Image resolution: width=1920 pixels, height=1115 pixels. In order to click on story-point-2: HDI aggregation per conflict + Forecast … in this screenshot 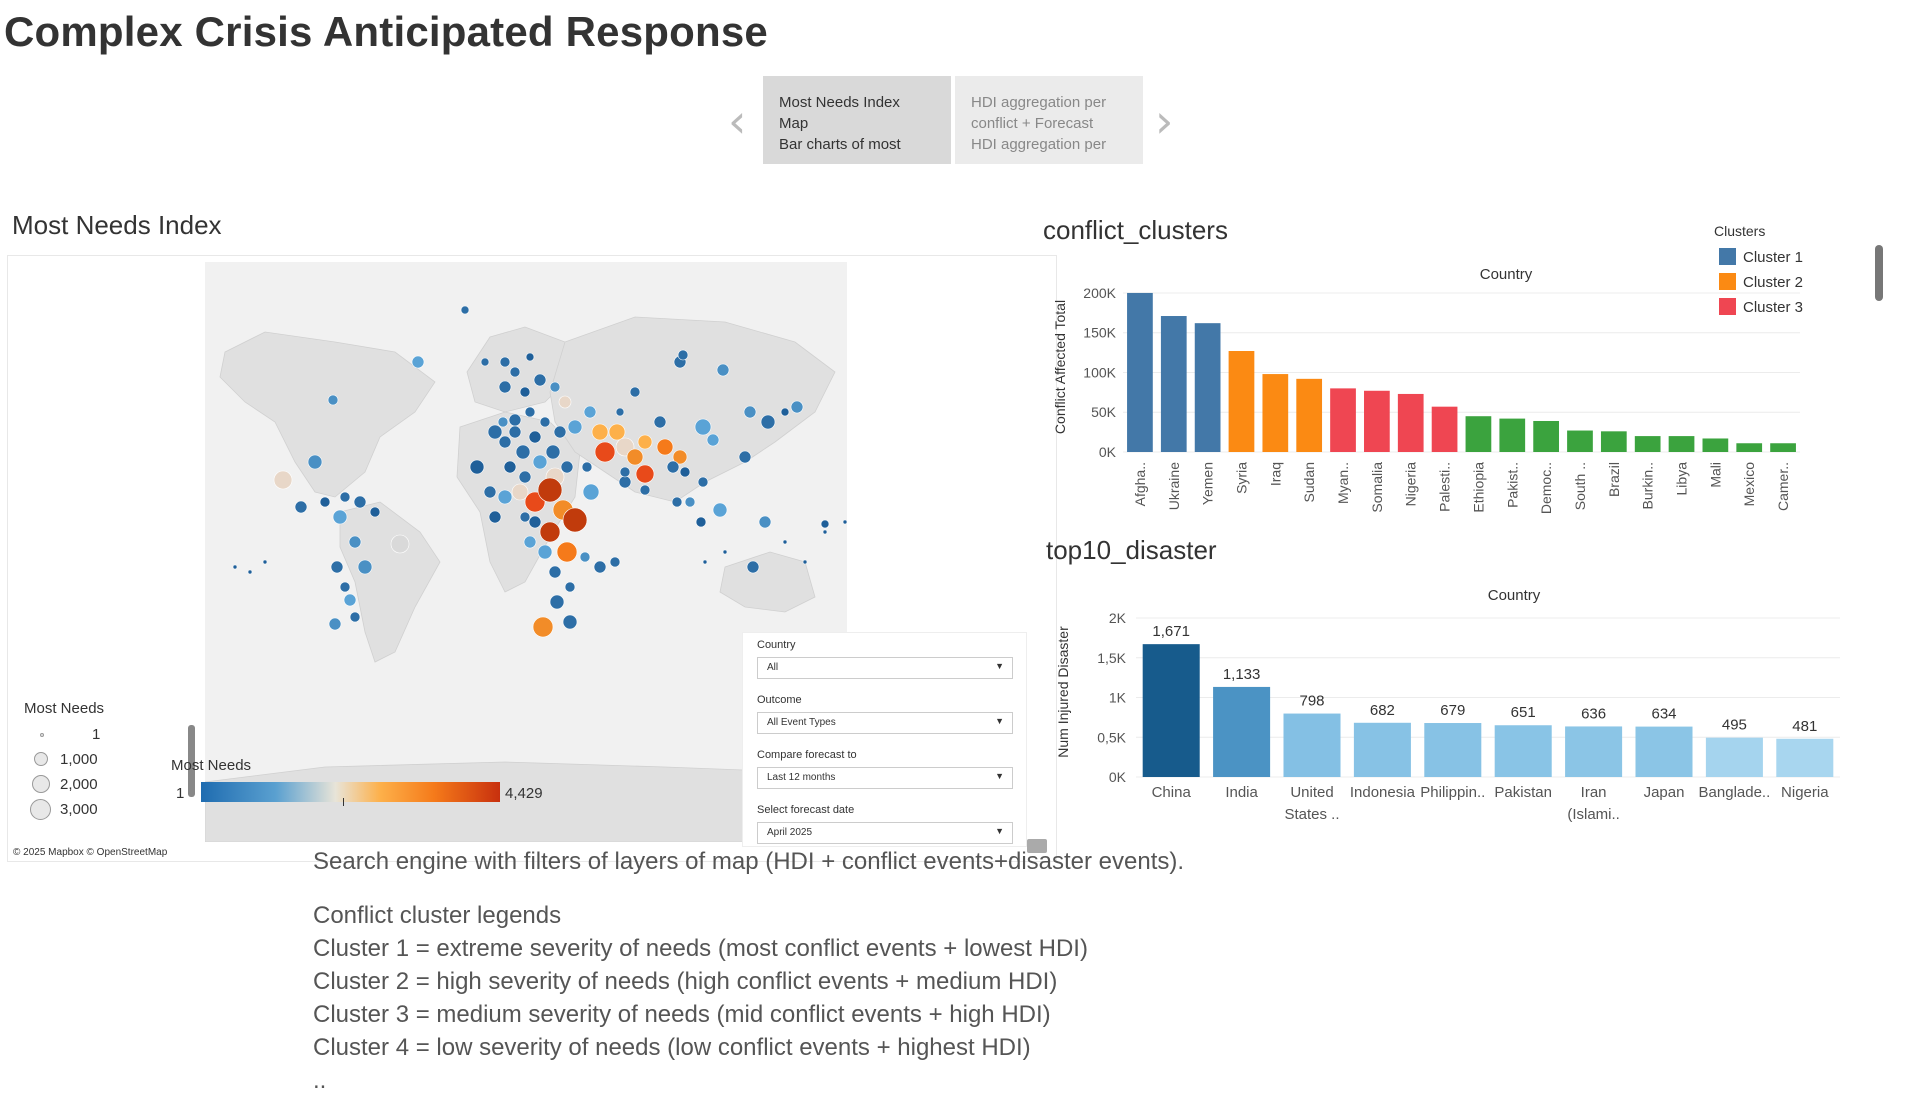, I will do `click(1049, 120)`.